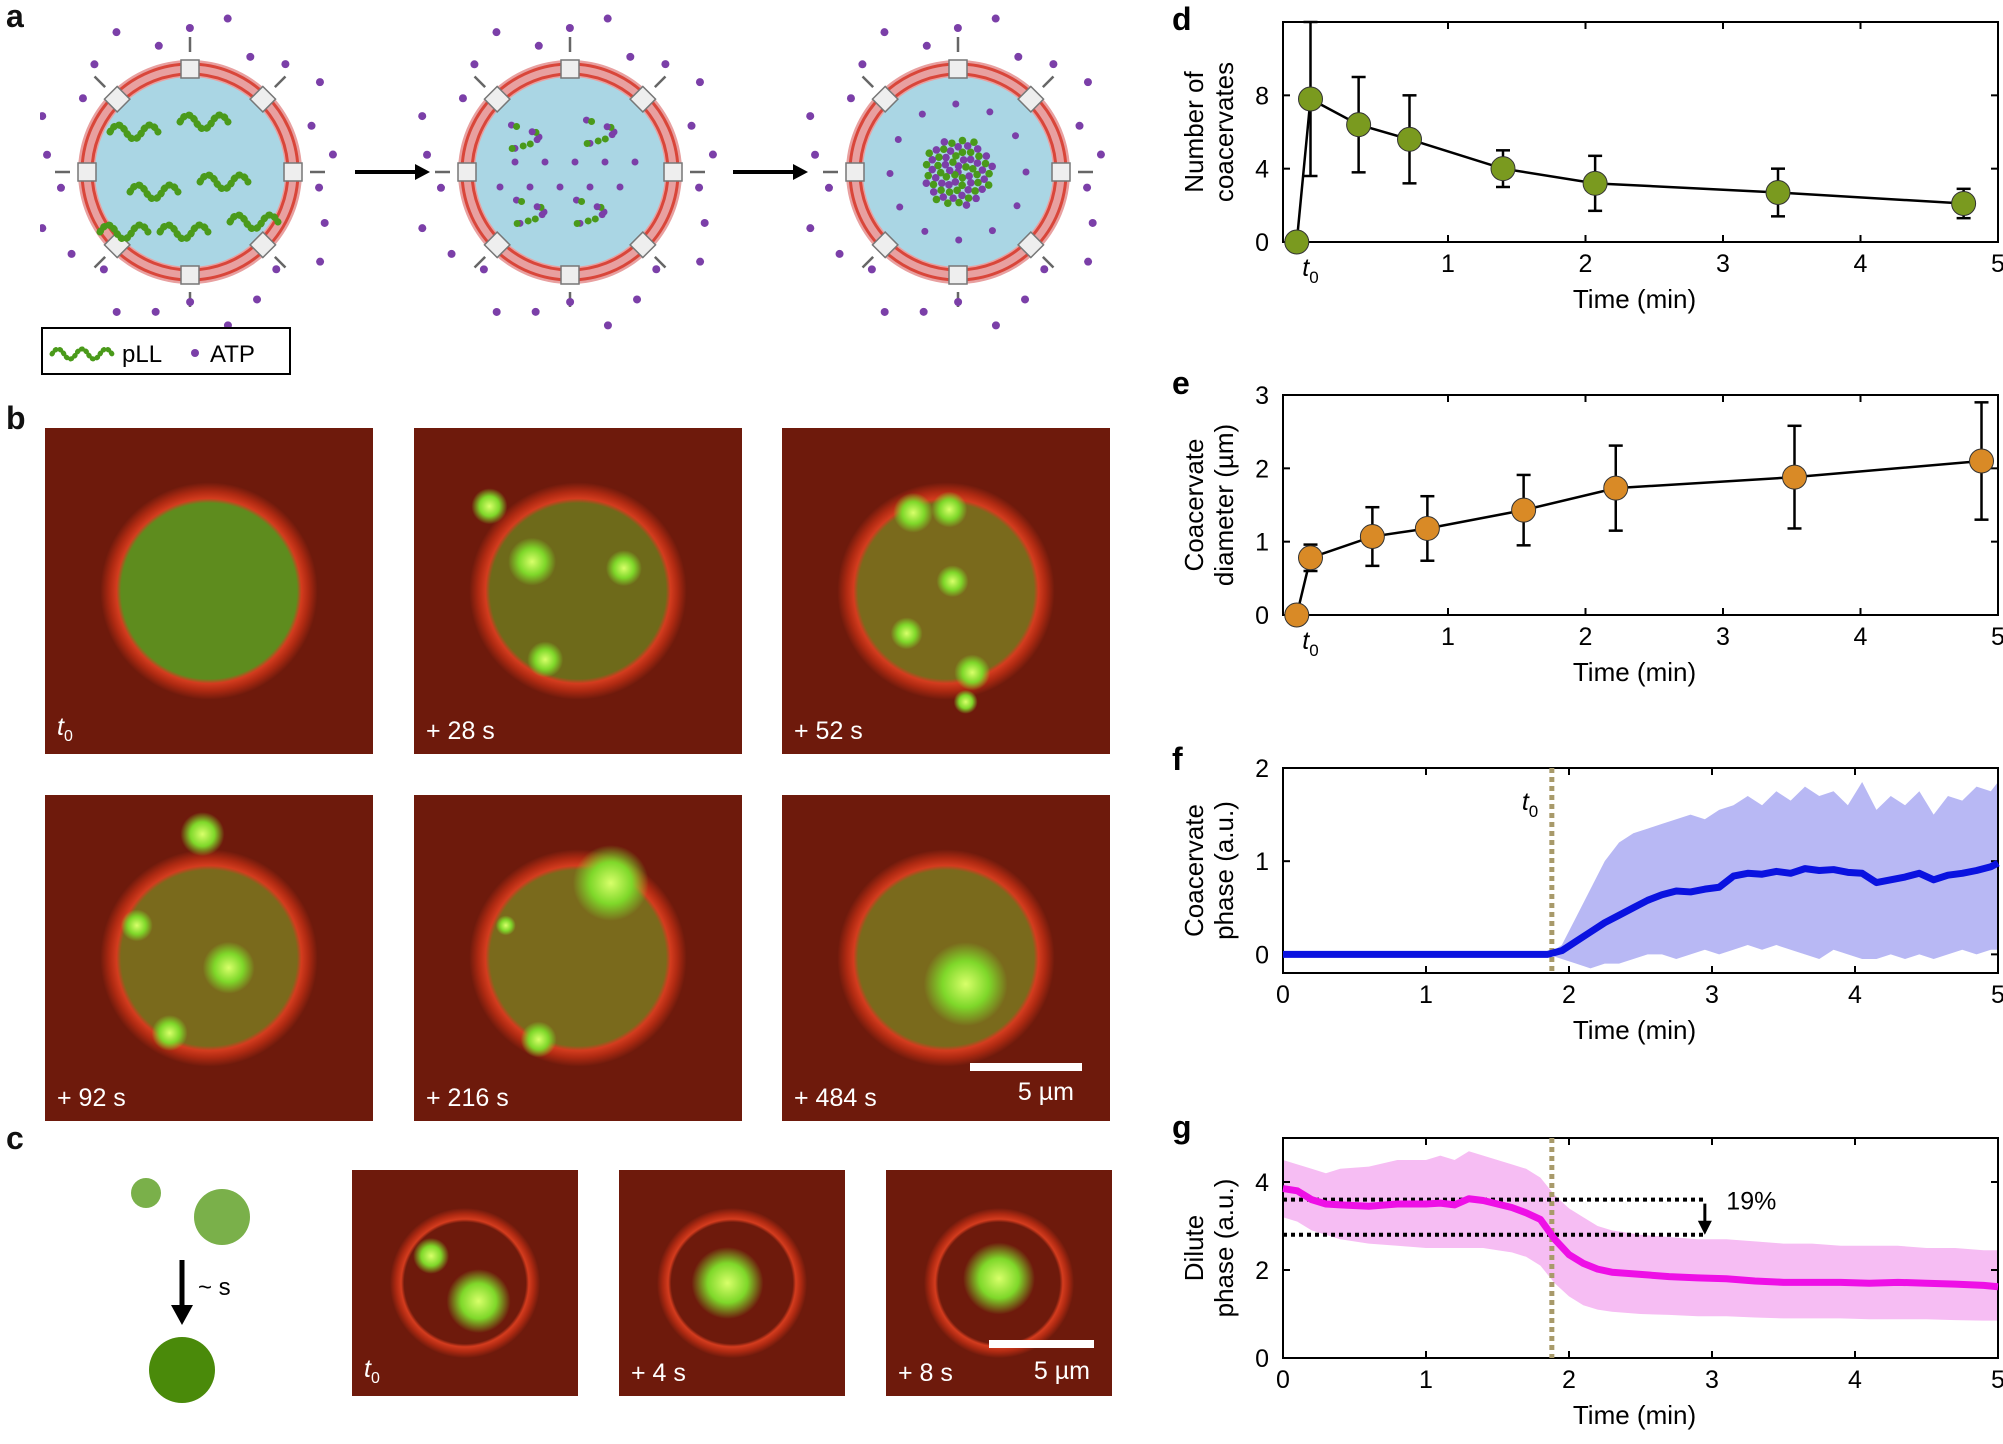 The height and width of the screenshot is (1444, 2003). I want to click on t0-marker-label: t0, so click(1530, 804).